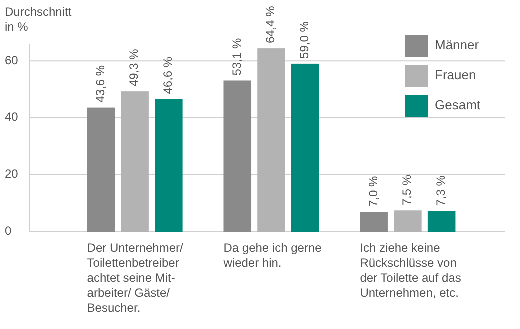 This screenshot has width=520, height=329. Describe the element at coordinates (135, 278) in the screenshot. I see `x-tick-label: Der Unternehmer/ Toilettenbetreiber achtet seine Mit- arbeiter/ Gäste/ Besucher.` at that location.